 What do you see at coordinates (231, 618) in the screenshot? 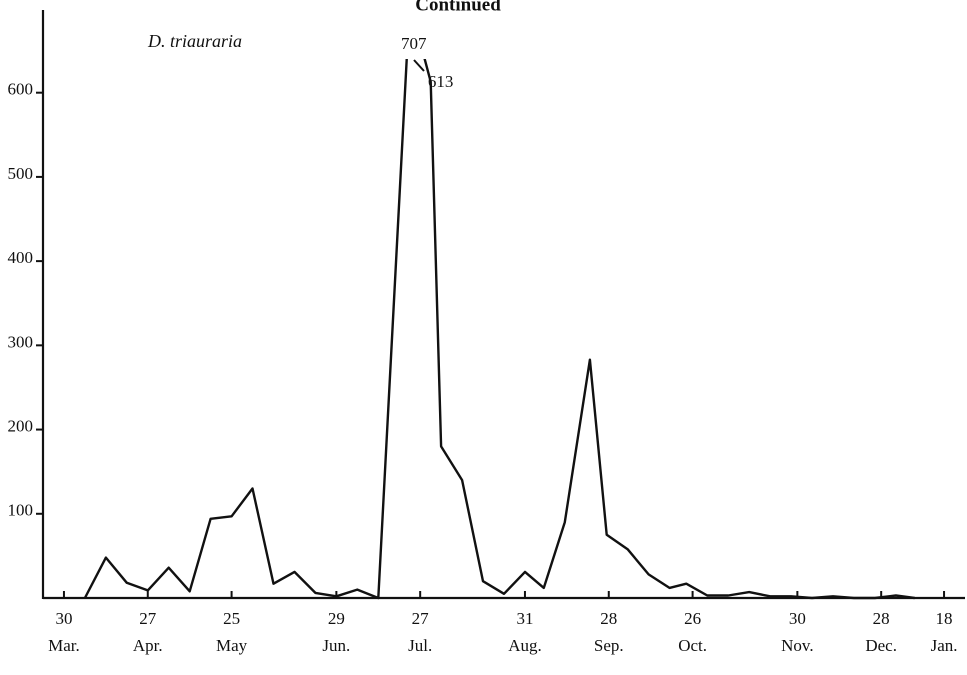
I see `x-tick-label: 25` at bounding box center [231, 618].